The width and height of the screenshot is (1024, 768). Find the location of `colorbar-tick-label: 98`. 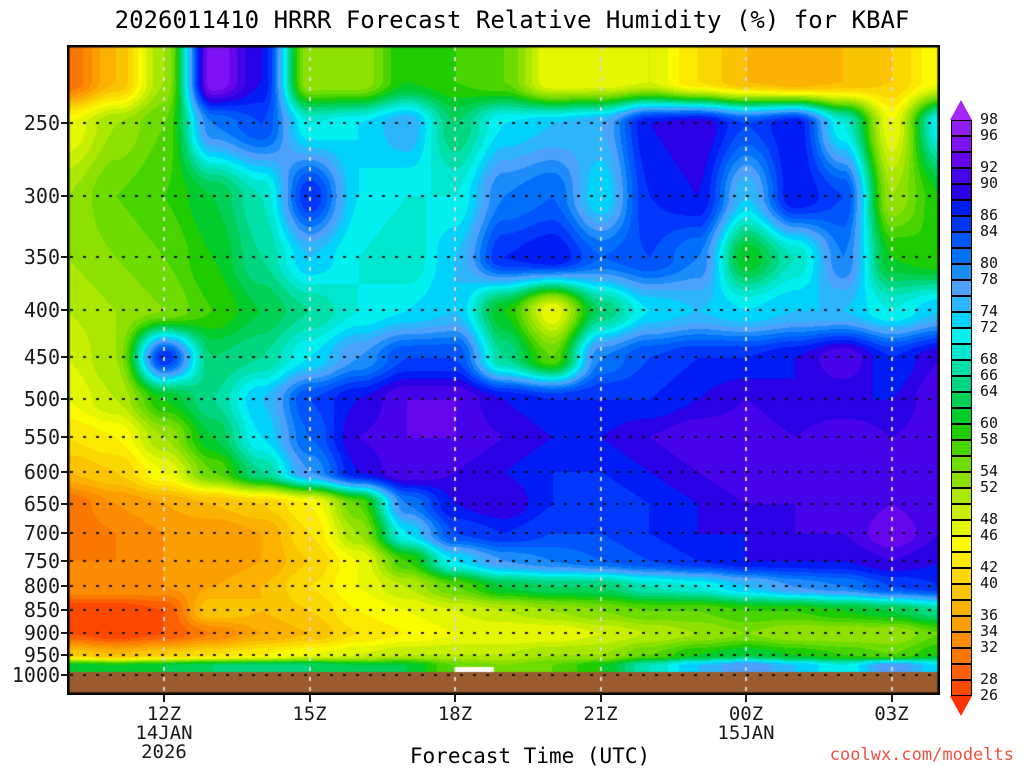

colorbar-tick-label: 98 is located at coordinates (989, 119).